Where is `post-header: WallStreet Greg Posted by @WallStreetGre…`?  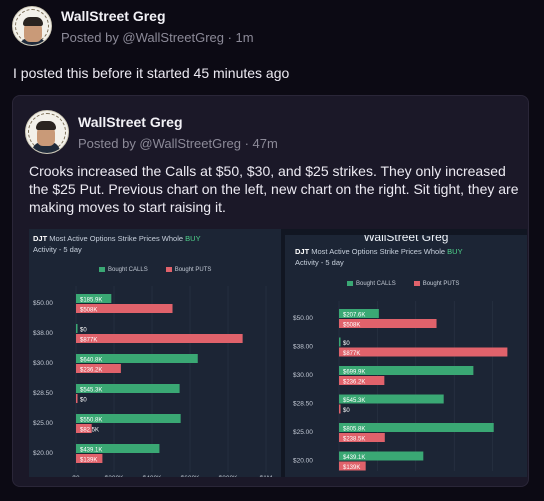
post-header: WallStreet Greg Posted by @WallStreetGre… is located at coordinates (133, 26).